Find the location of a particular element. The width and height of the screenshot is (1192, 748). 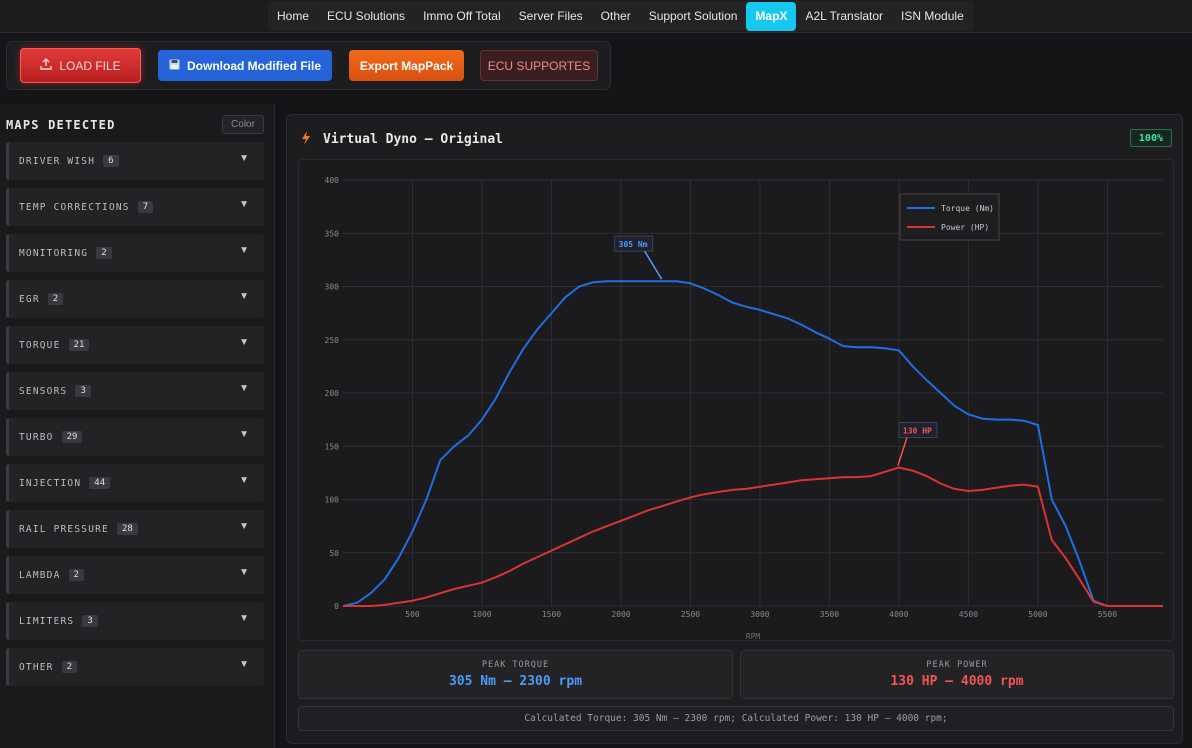

nav-item-mapx: MapX is located at coordinates (771, 16).